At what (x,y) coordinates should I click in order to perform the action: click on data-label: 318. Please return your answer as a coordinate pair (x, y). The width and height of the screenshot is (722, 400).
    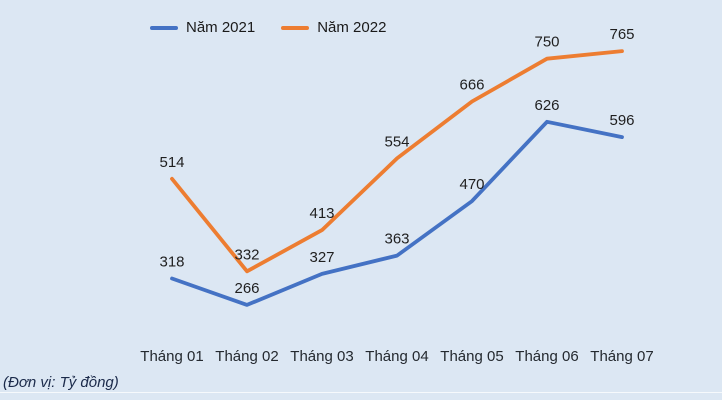
    Looking at the image, I should click on (171, 262).